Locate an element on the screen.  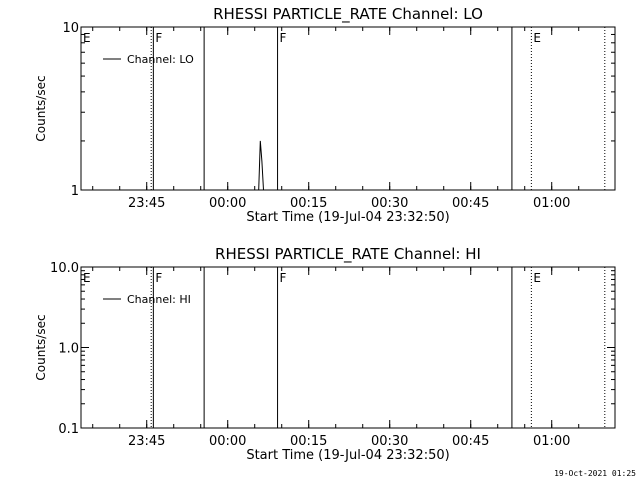
y-tick-label: 1 is located at coordinates (75, 191).